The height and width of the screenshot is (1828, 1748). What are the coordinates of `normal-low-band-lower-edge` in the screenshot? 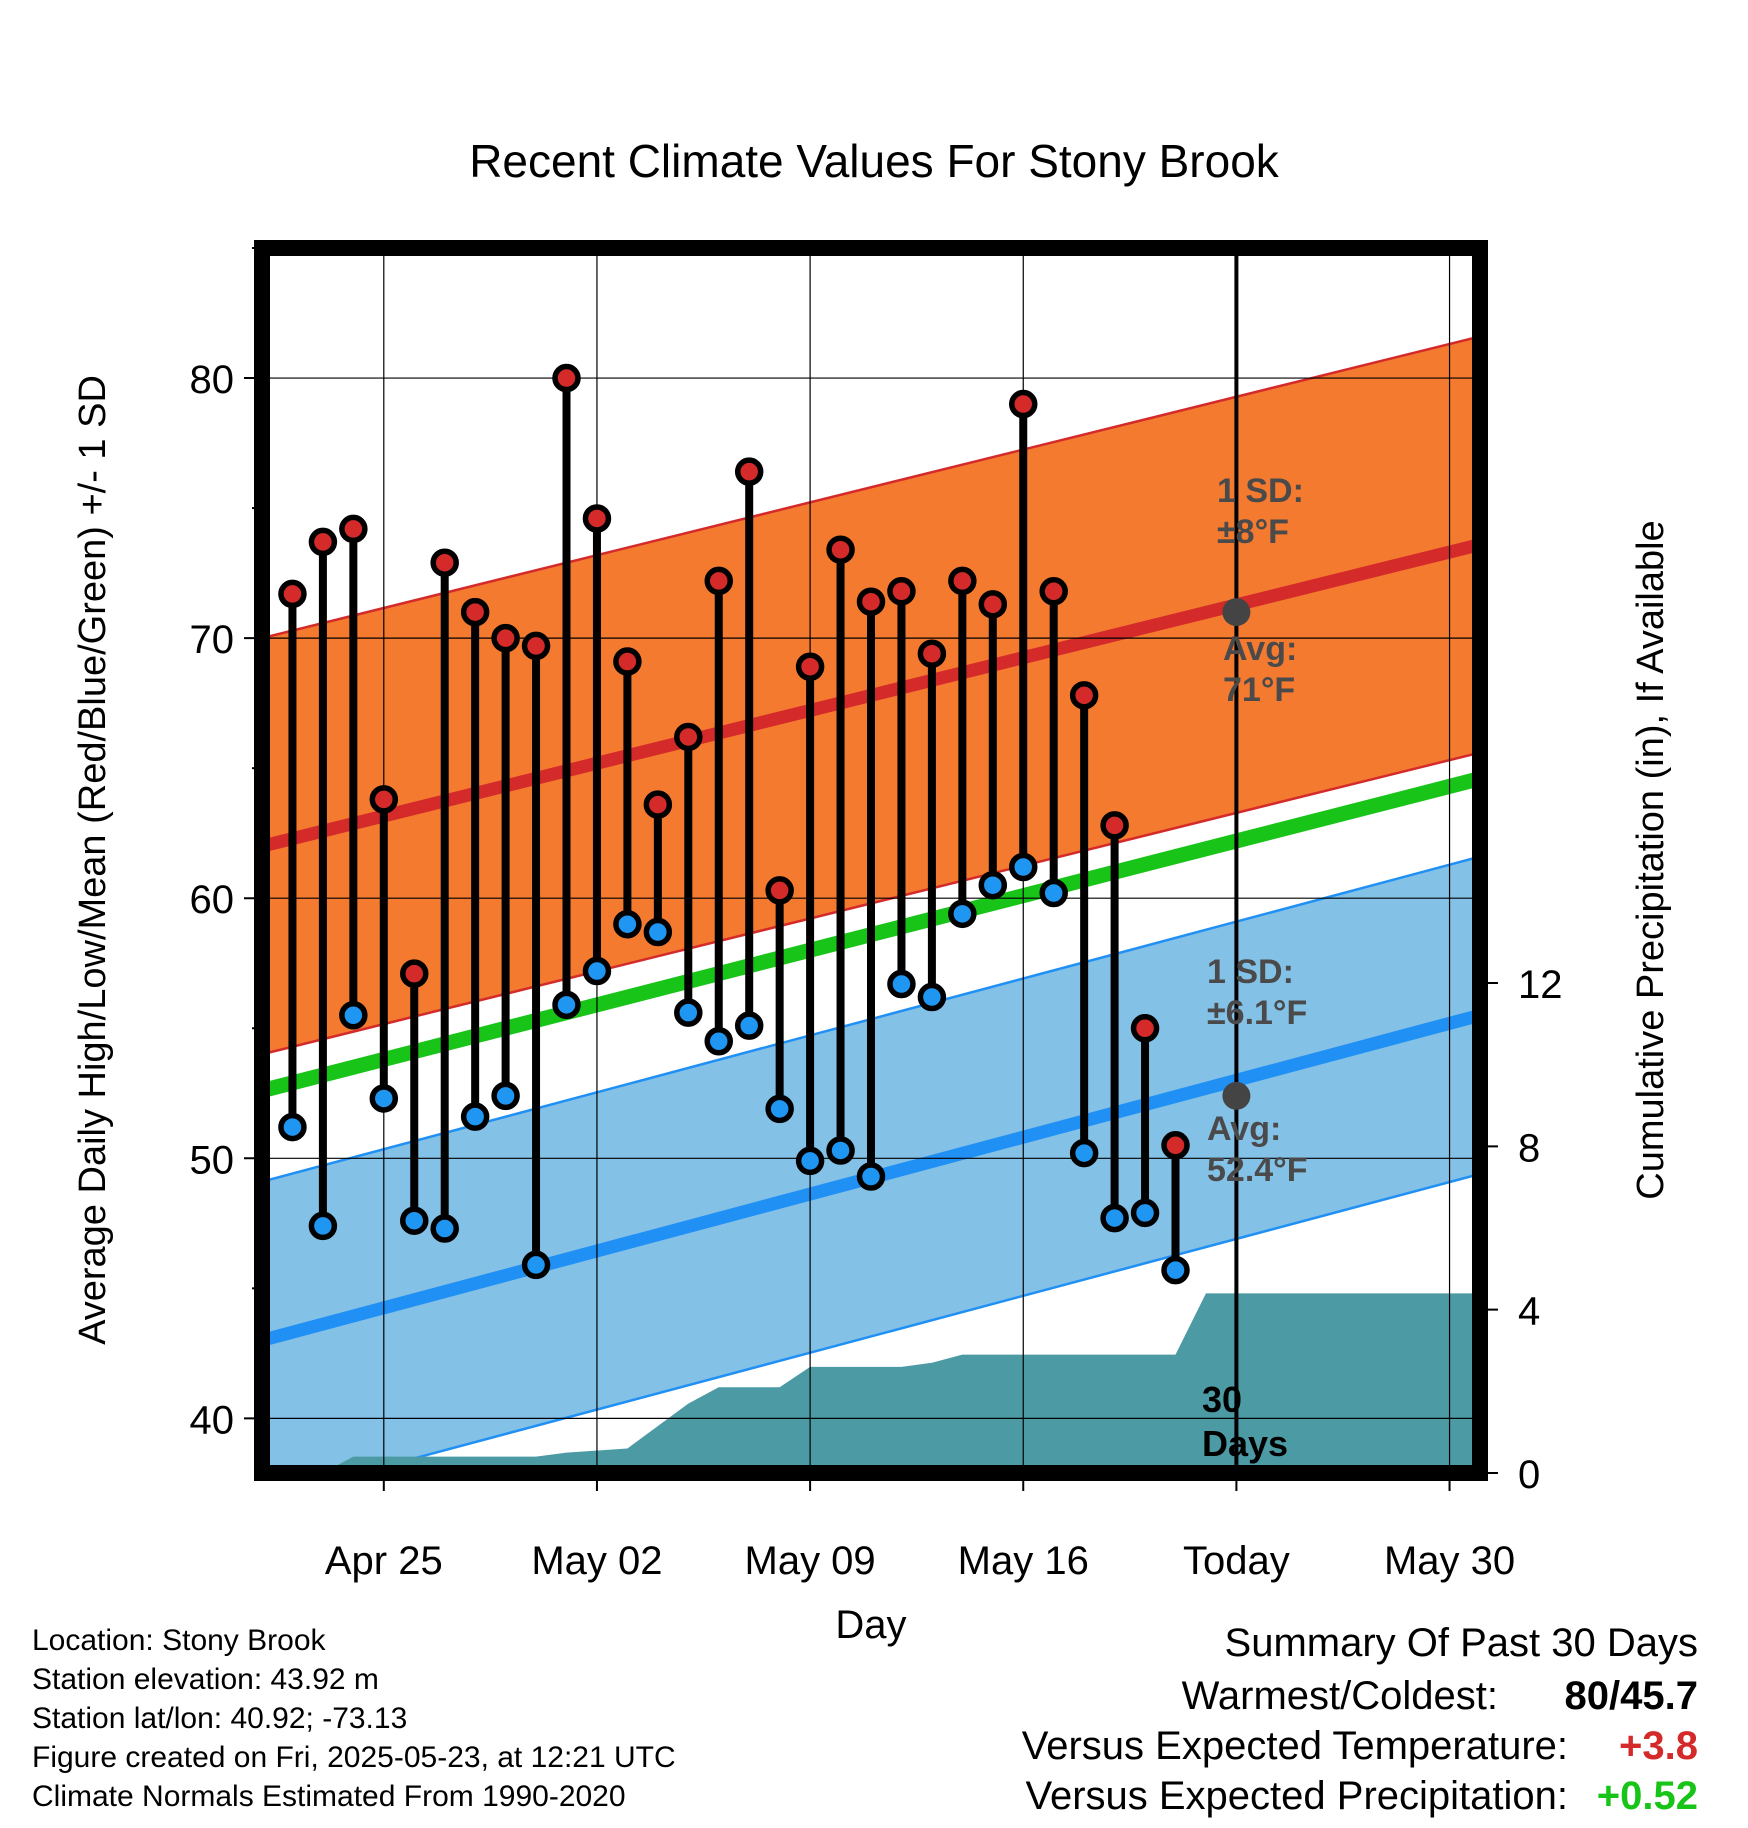 It's located at (917, 1322).